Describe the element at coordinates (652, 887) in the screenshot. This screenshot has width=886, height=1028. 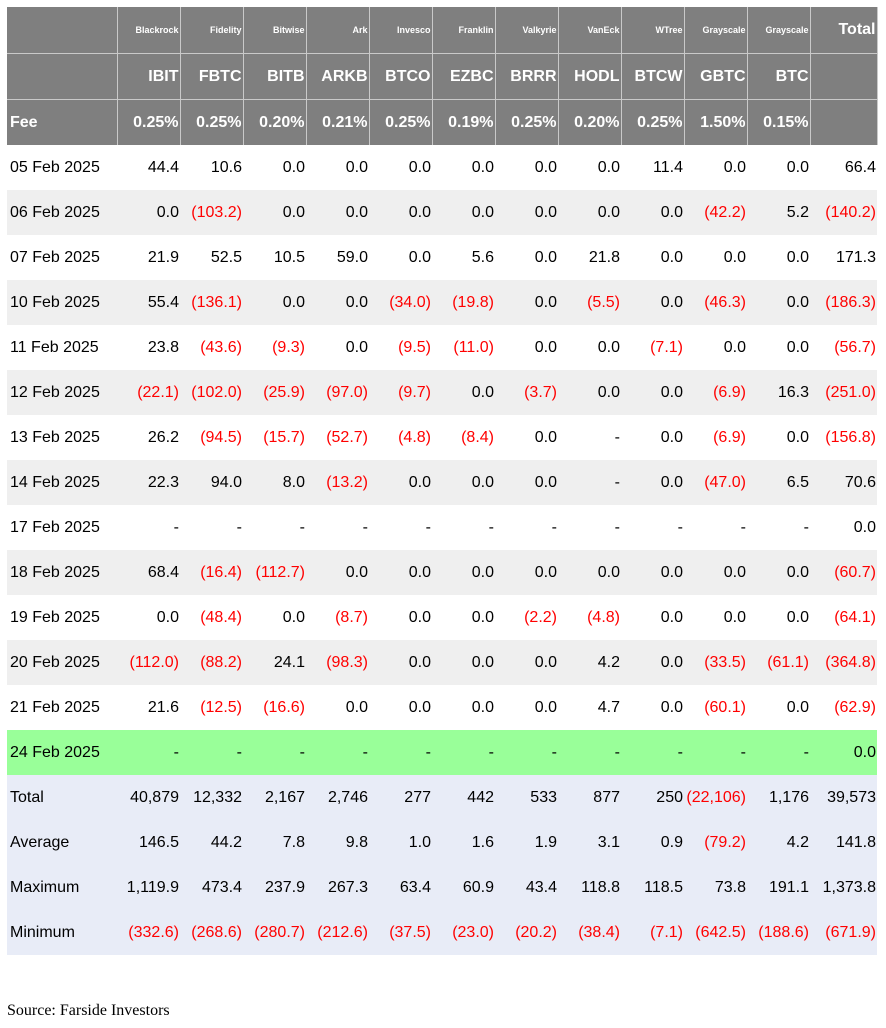
I see `stat-value: 118.5` at that location.